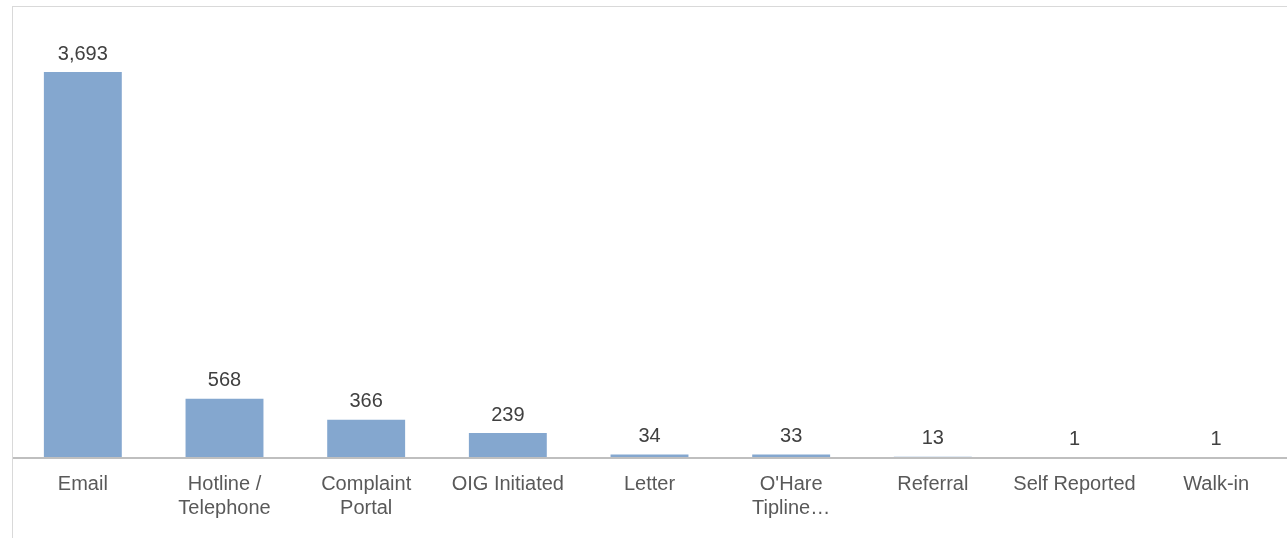 This screenshot has width=1287, height=538. I want to click on x-tick-label: Hotline / Telephone, so click(224, 494).